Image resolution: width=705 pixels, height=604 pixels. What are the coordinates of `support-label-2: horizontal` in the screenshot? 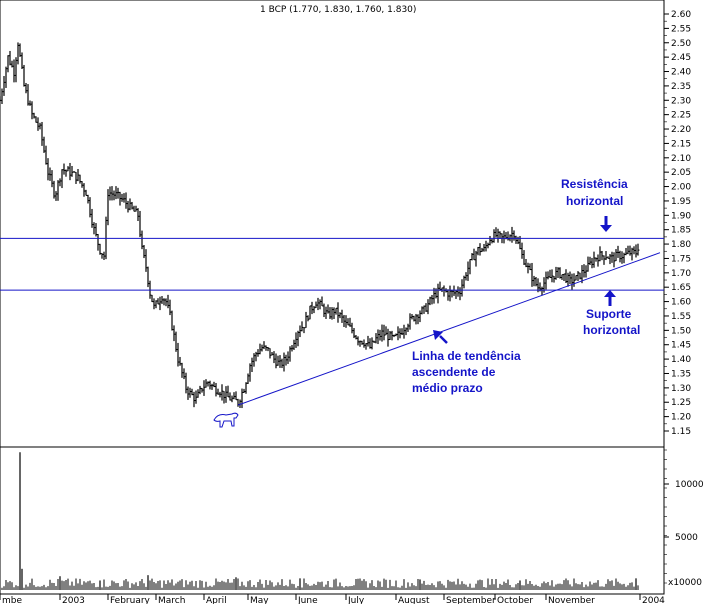 It's located at (611, 330).